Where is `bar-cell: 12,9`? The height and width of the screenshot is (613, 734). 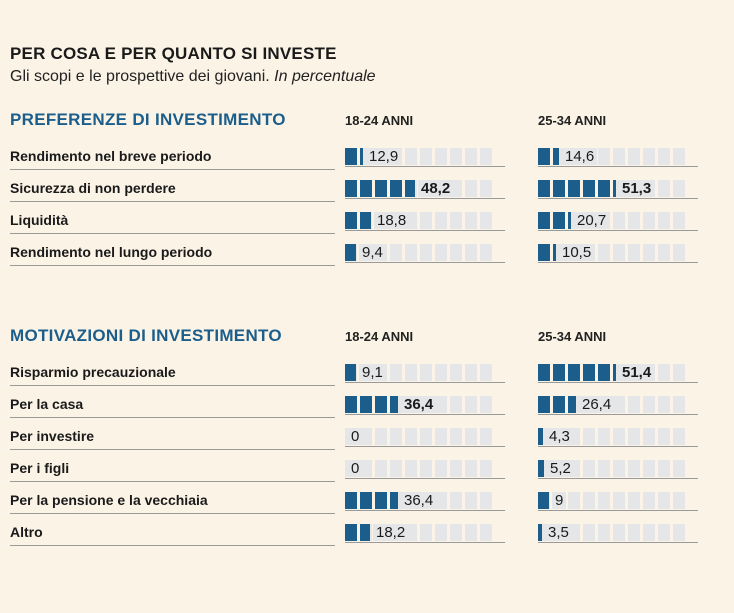 bar-cell: 12,9 is located at coordinates (425, 157).